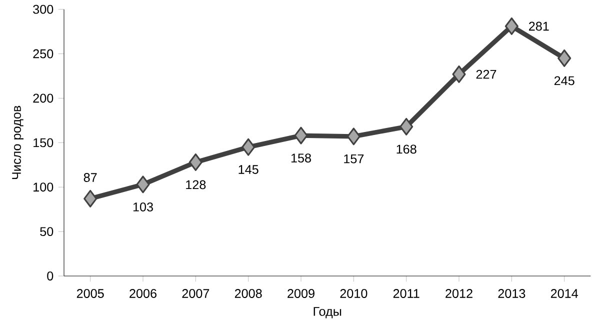  I want to click on x-tick-label: 2009, so click(301, 293).